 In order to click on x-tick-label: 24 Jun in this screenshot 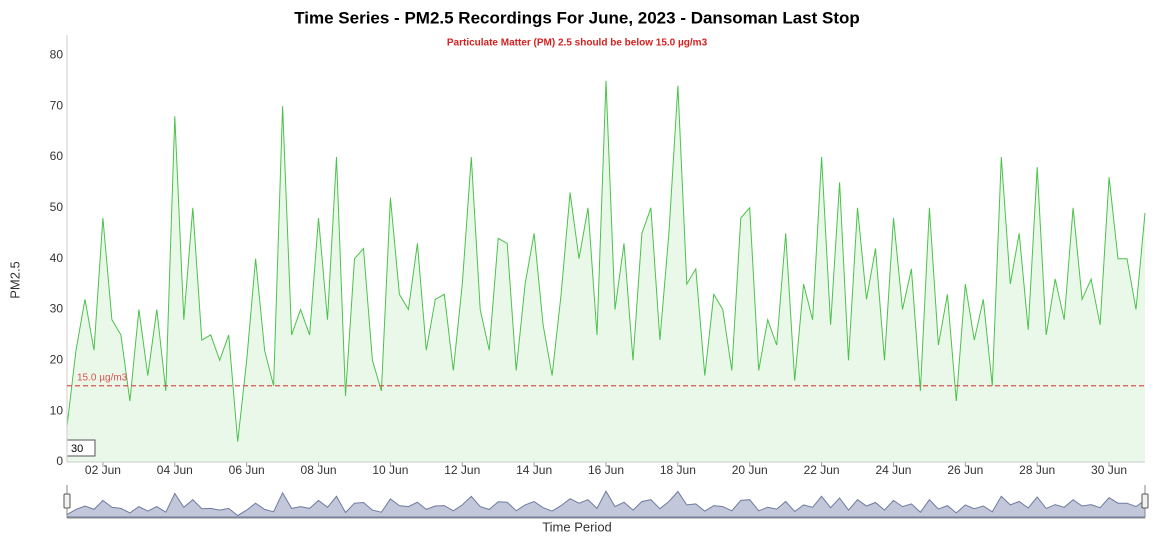, I will do `click(893, 470)`.